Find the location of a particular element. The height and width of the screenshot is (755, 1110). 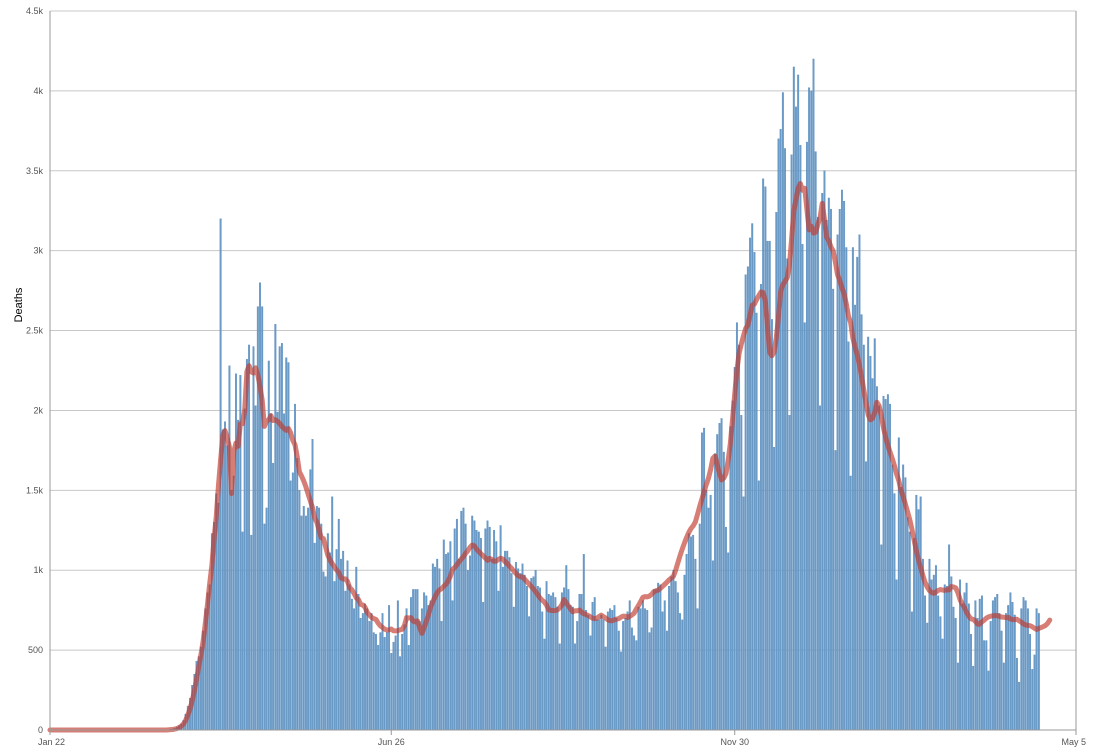

x-tick-label: Jun 26 is located at coordinates (391, 742).